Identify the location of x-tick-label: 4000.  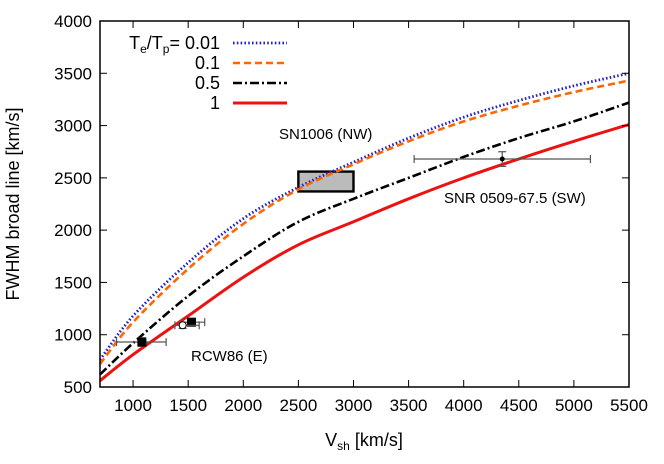
(464, 405).